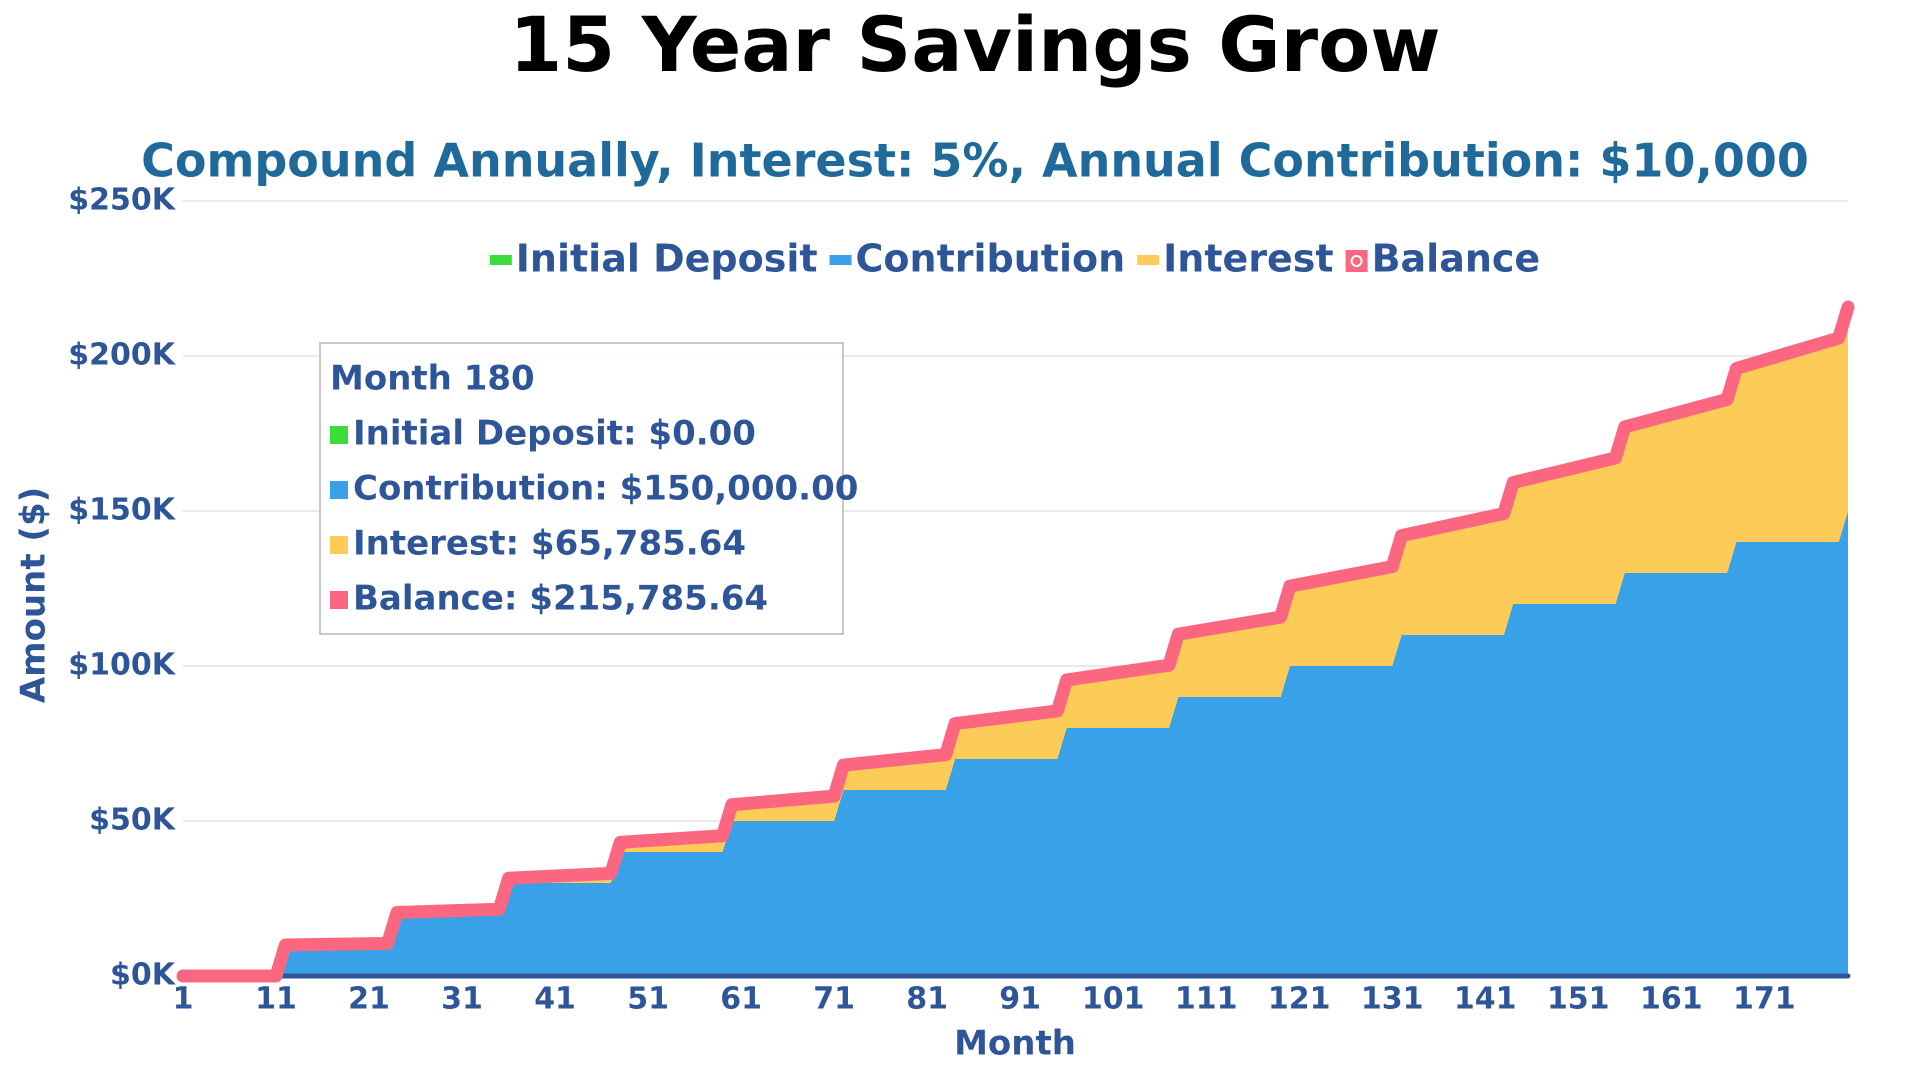 The height and width of the screenshot is (1080, 1920). I want to click on x-tick-label: 141, so click(1485, 999).